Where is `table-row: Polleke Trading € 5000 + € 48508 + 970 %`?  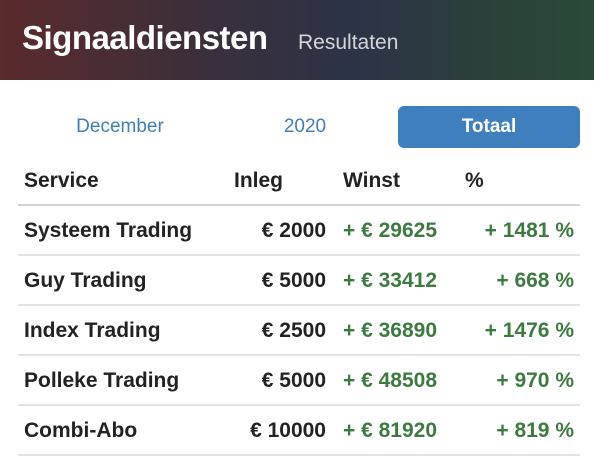 table-row: Polleke Trading € 5000 + € 48508 + 970 % is located at coordinates (299, 381).